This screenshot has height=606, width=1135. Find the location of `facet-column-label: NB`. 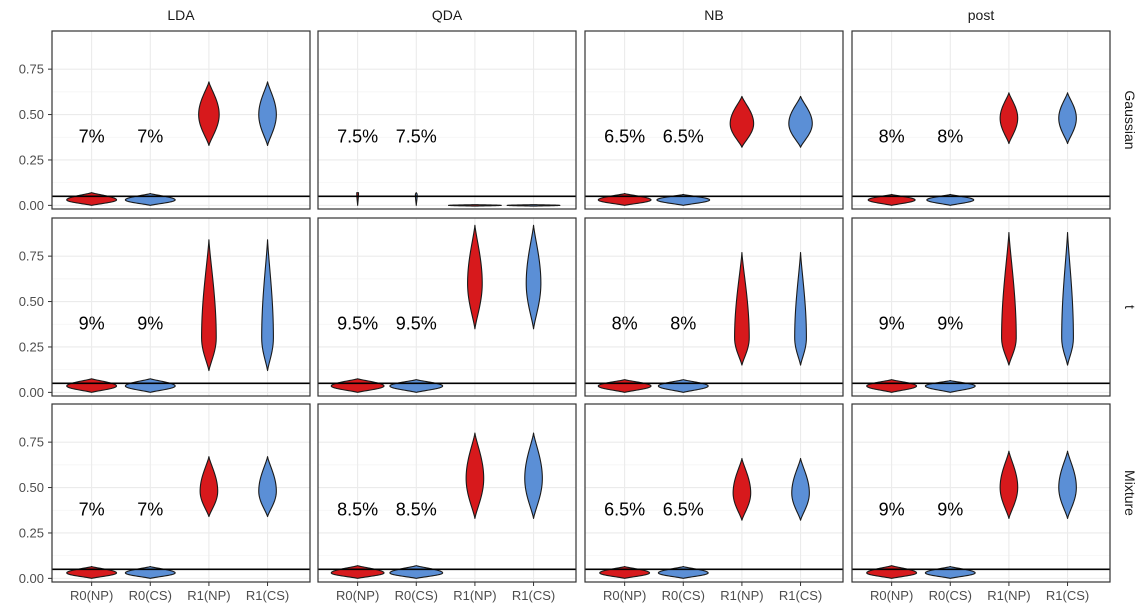

facet-column-label: NB is located at coordinates (713, 15).